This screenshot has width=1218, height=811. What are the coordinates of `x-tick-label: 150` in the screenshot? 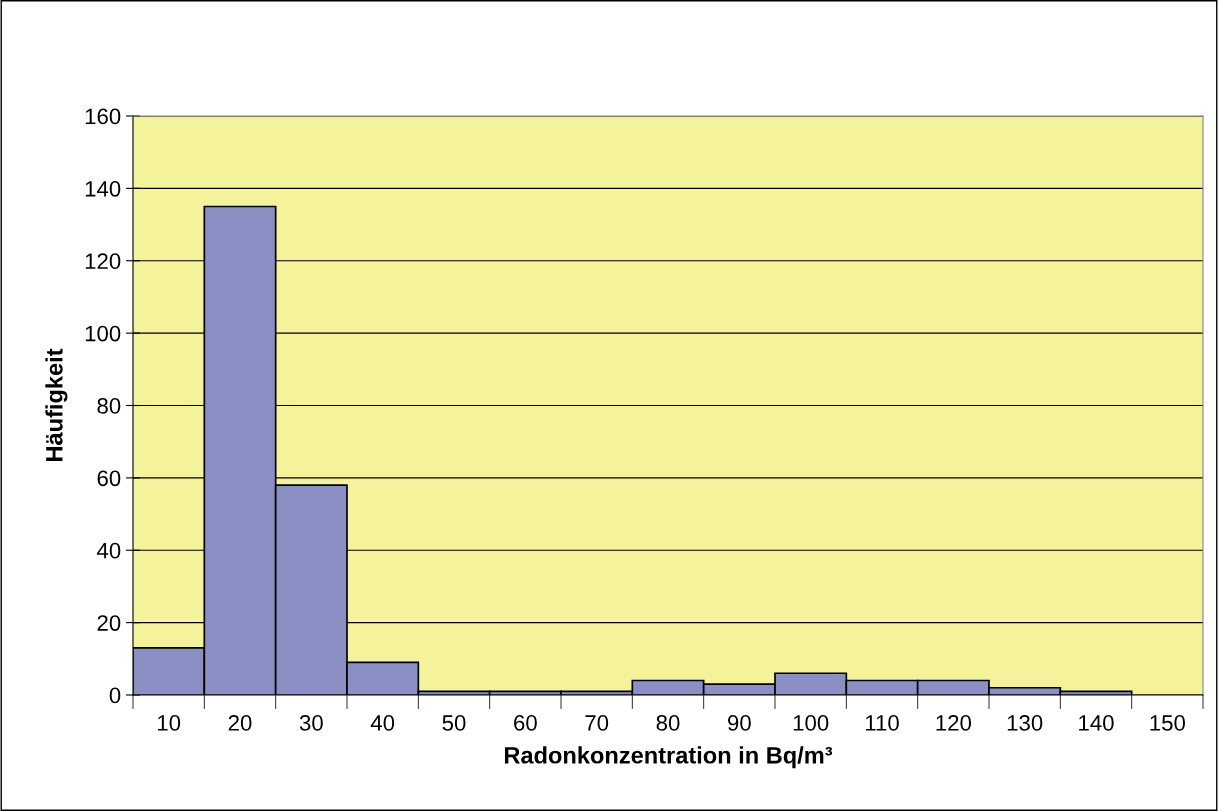 It's located at (1167, 723).